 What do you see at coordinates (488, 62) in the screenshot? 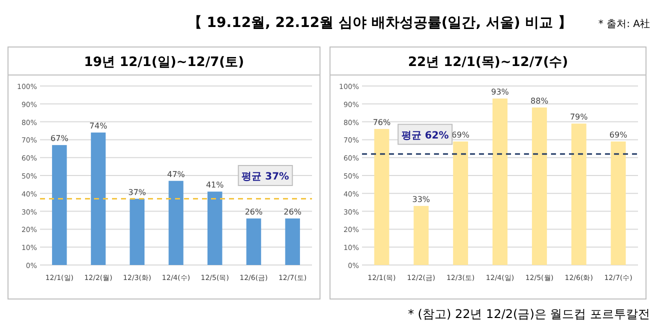
I see `chart-title: 22년 12/1(목)~12/7(수)` at bounding box center [488, 62].